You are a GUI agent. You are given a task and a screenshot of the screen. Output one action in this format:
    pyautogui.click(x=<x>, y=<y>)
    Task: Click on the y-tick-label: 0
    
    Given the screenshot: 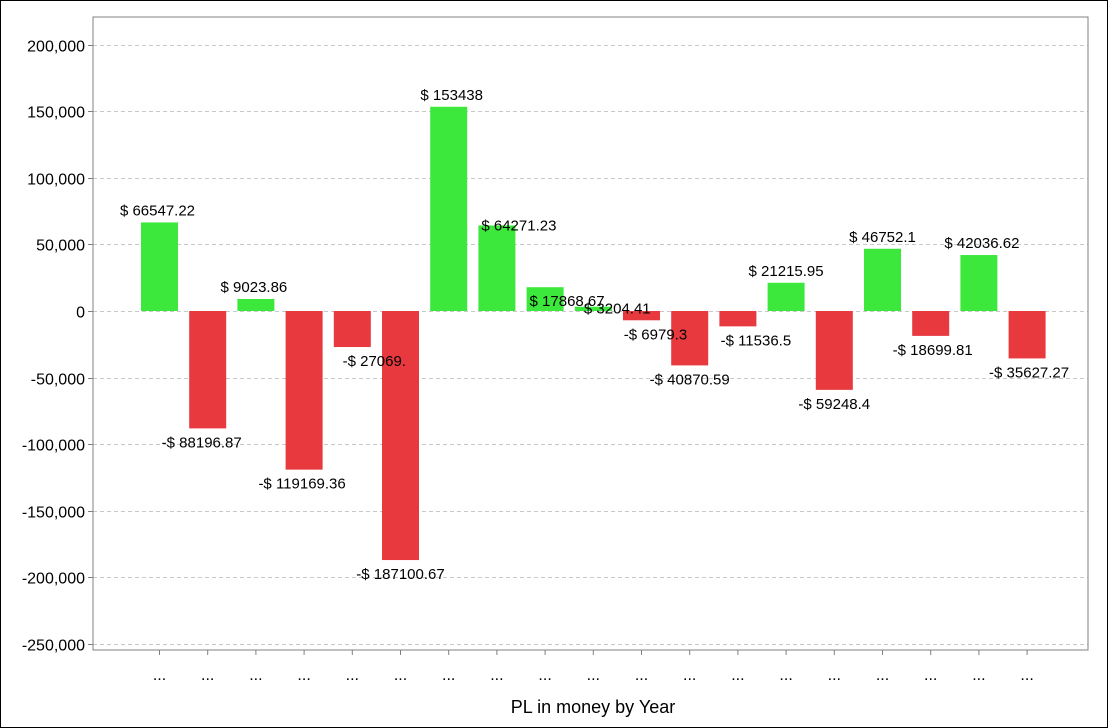 What is the action you would take?
    pyautogui.click(x=80, y=313)
    